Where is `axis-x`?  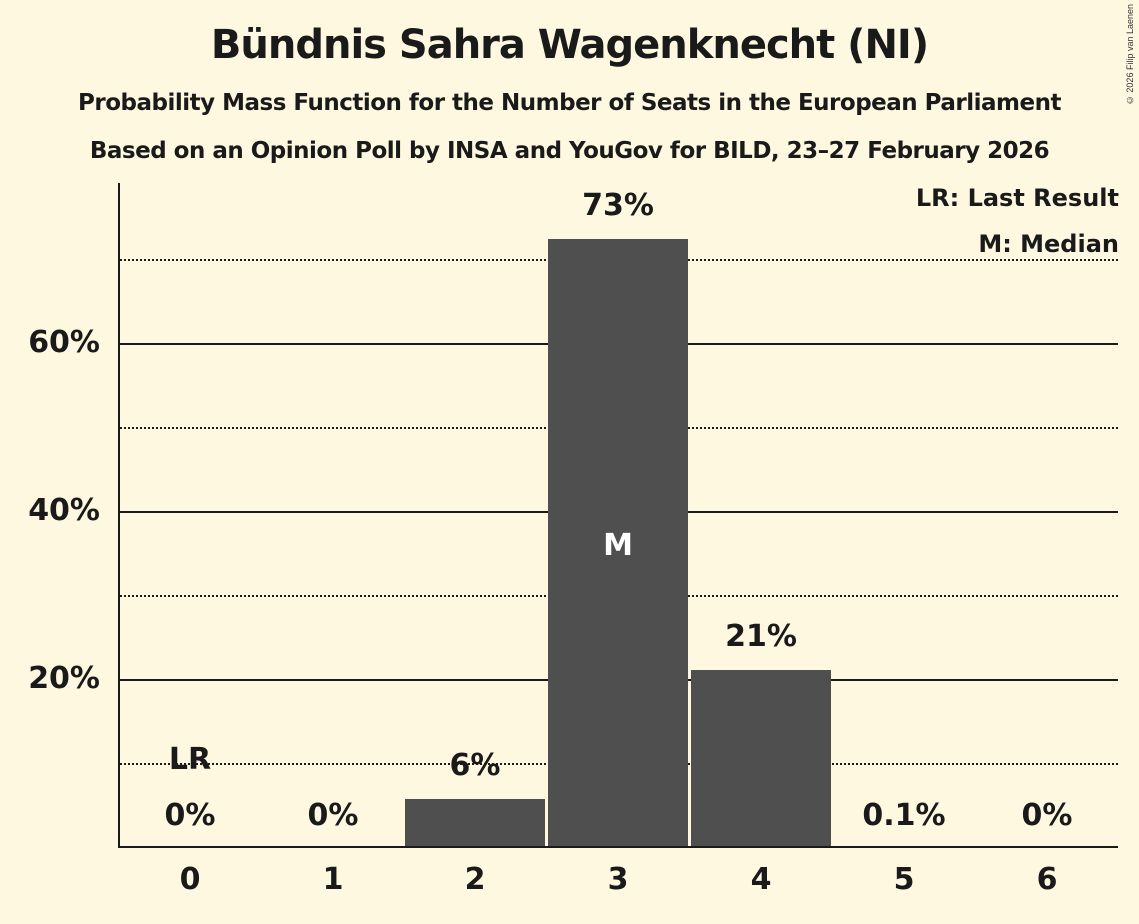 axis-x is located at coordinates (618, 847).